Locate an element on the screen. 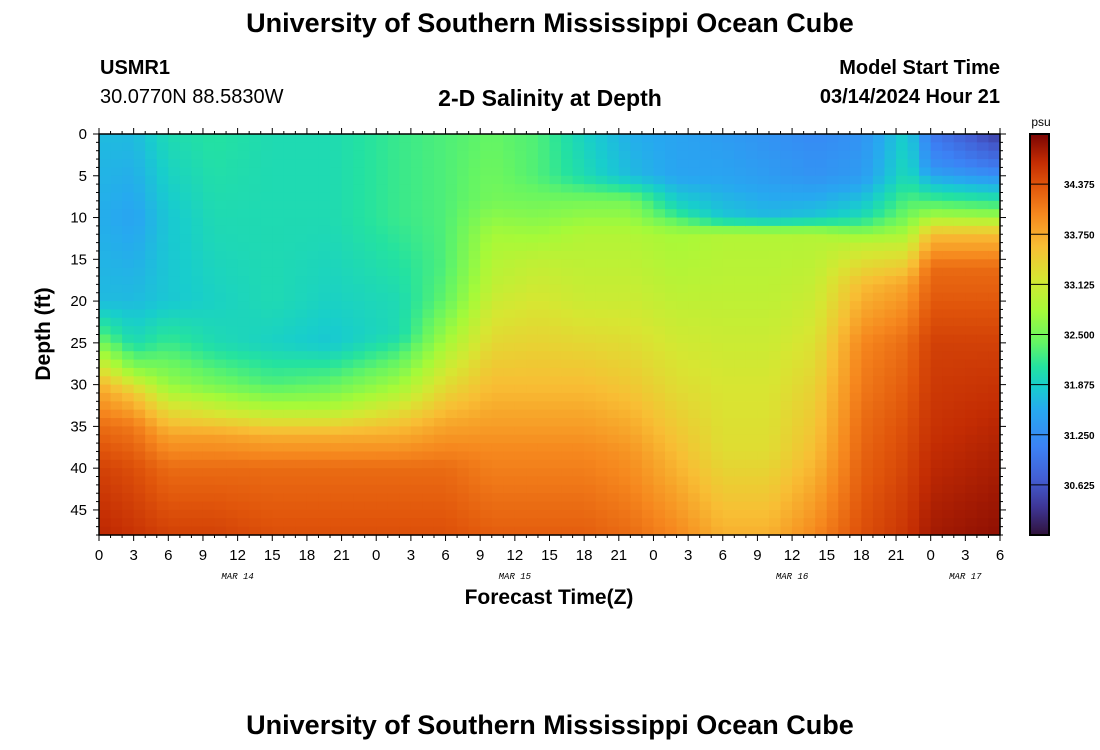 This screenshot has height=750, width=1100. x-tick-label: 0 is located at coordinates (376, 555).